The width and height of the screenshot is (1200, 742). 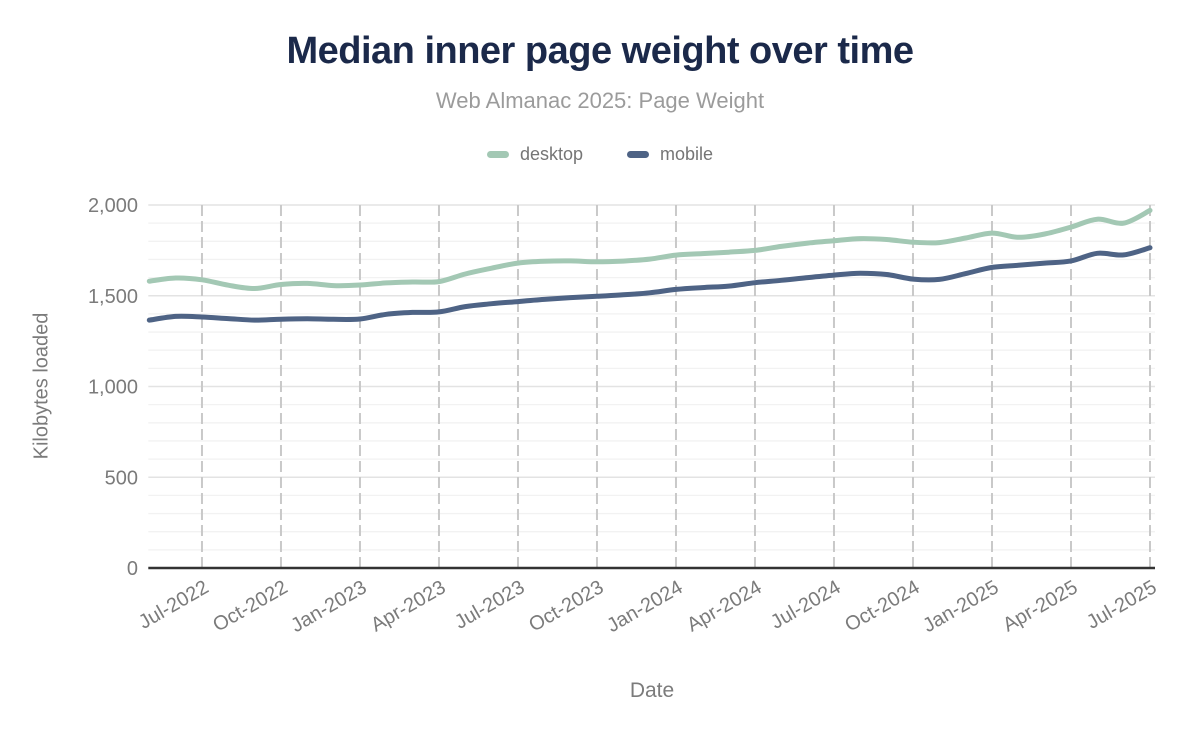 What do you see at coordinates (649, 284) in the screenshot?
I see `mobile-series-line` at bounding box center [649, 284].